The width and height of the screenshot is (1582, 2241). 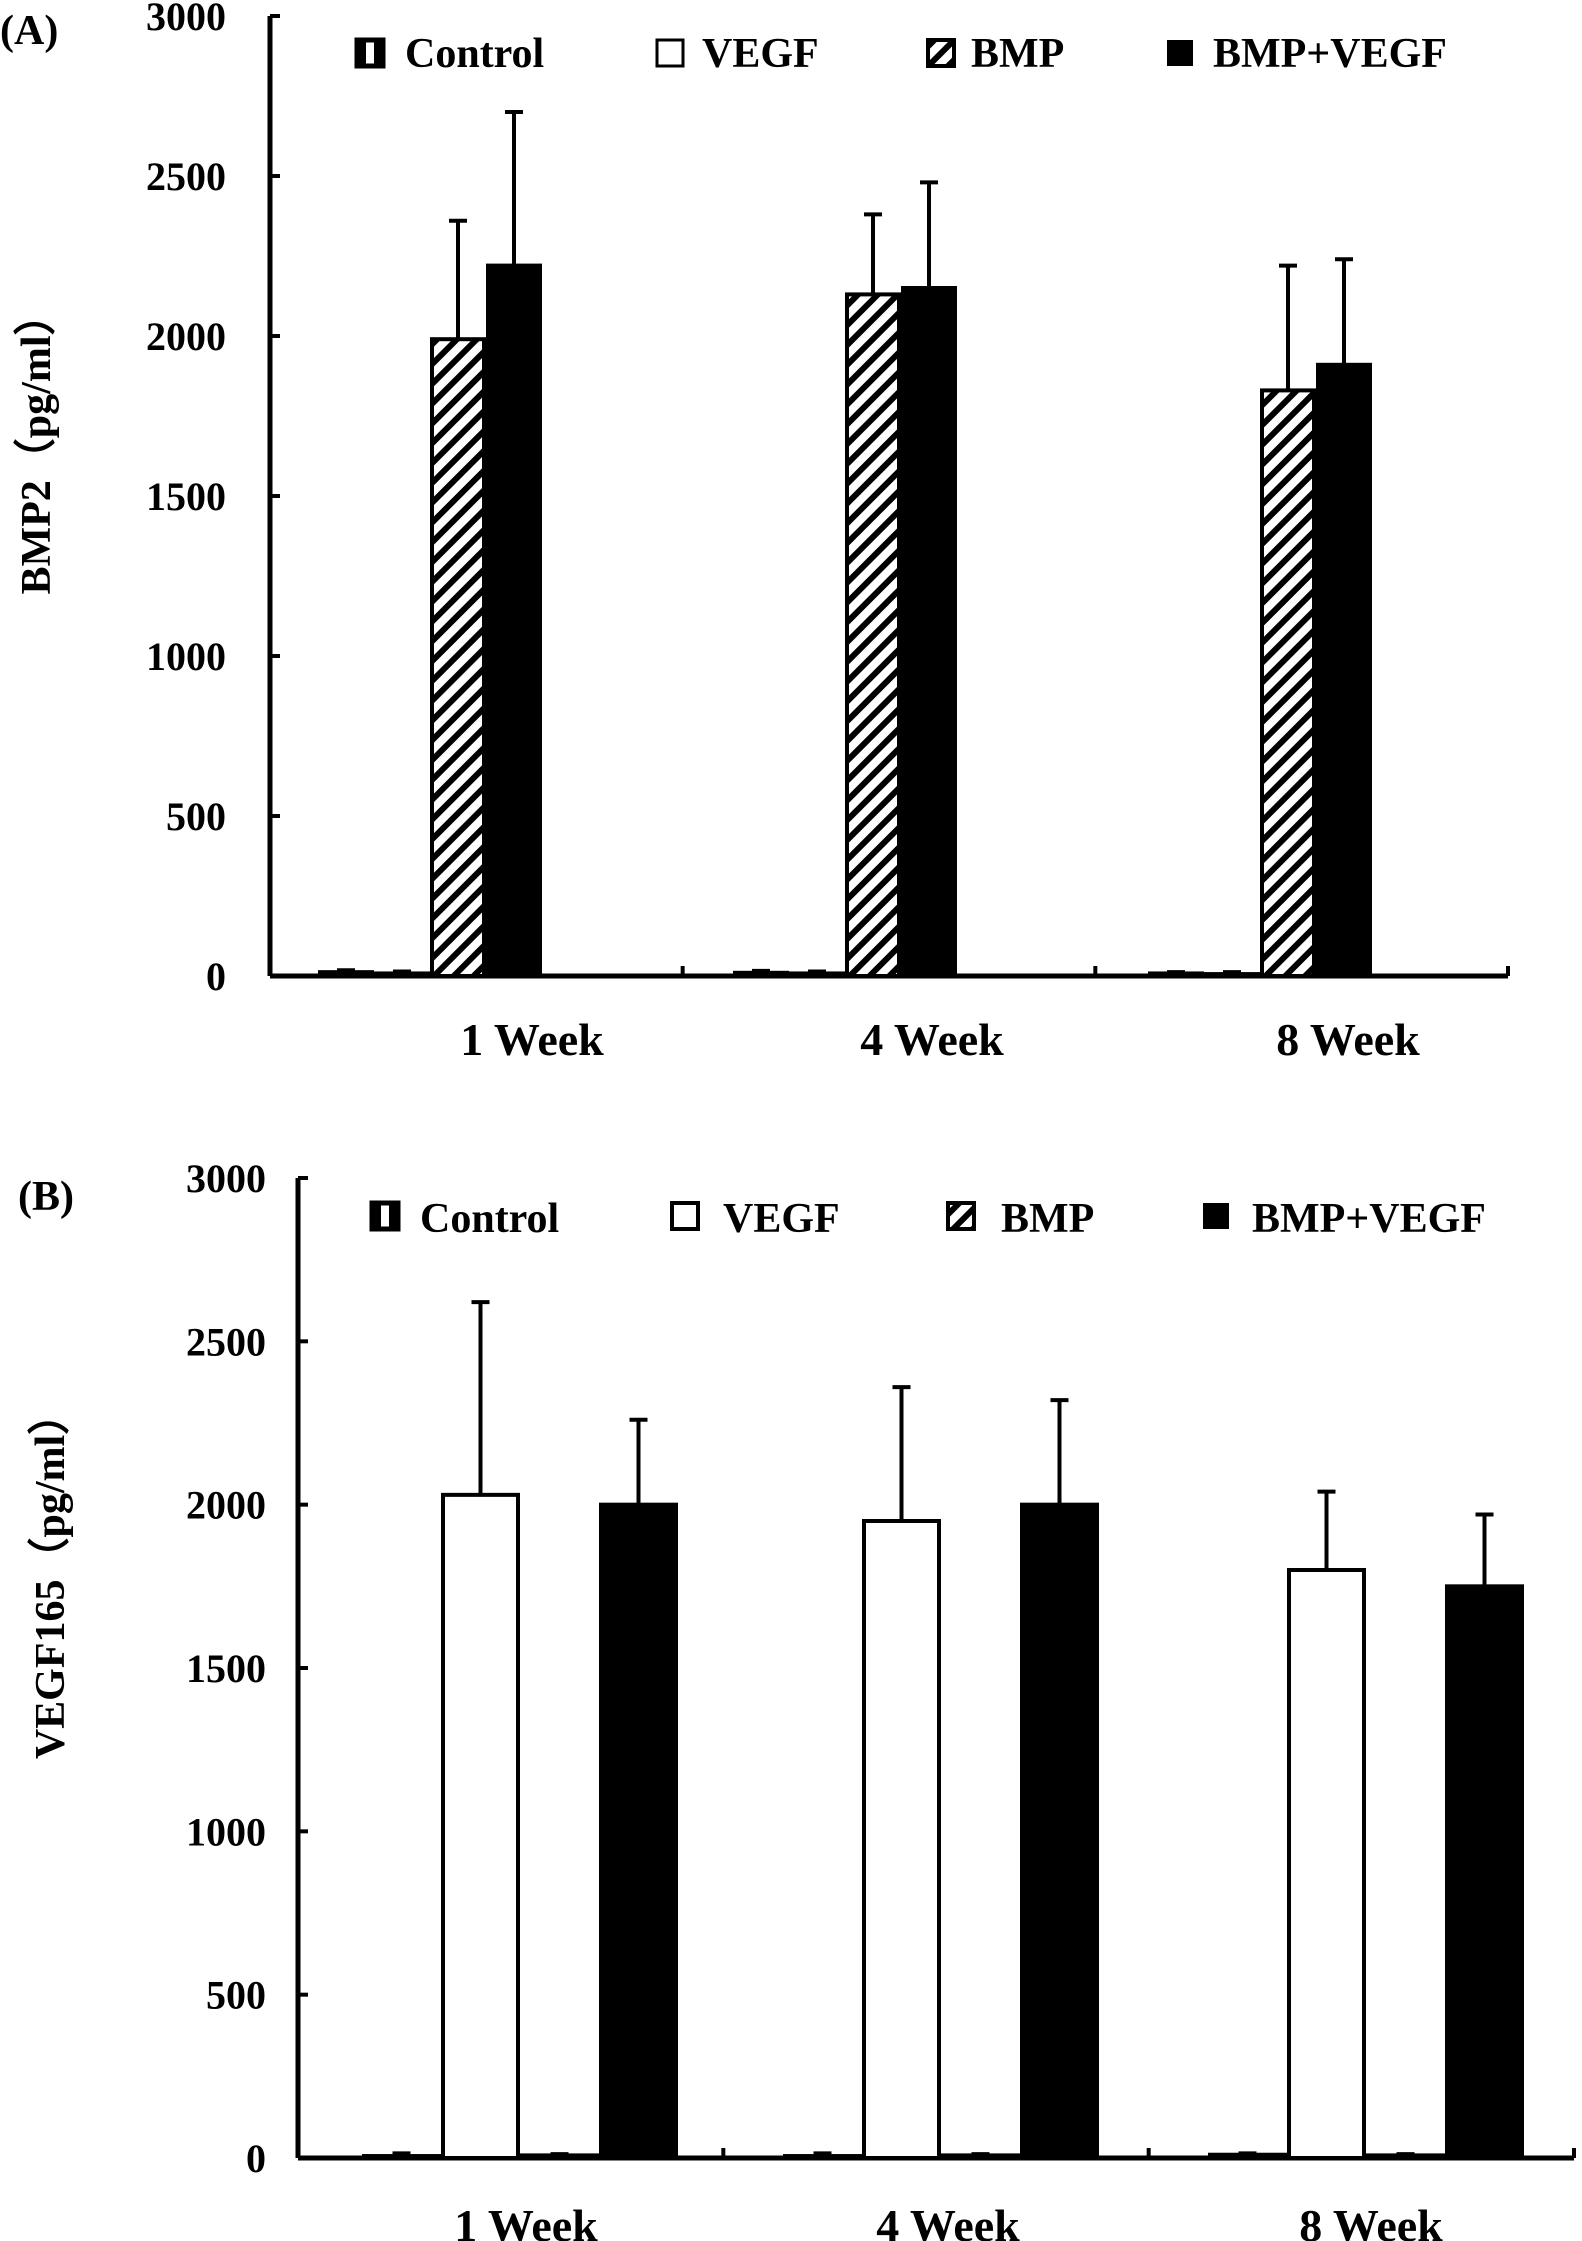 I want to click on panel-b-label: (B), so click(x=46, y=1197).